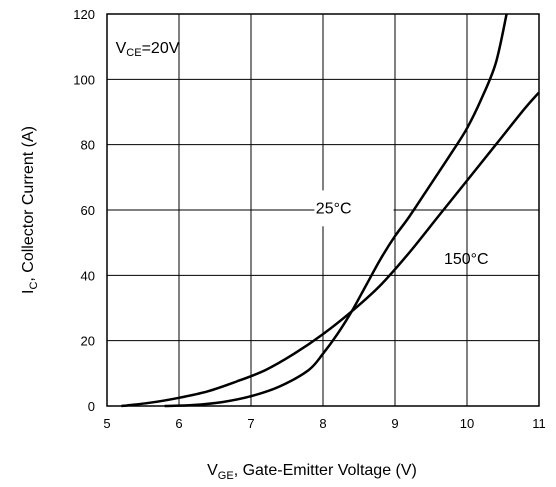  Describe the element at coordinates (250, 423) in the screenshot. I see `x-tick-label: 7` at that location.